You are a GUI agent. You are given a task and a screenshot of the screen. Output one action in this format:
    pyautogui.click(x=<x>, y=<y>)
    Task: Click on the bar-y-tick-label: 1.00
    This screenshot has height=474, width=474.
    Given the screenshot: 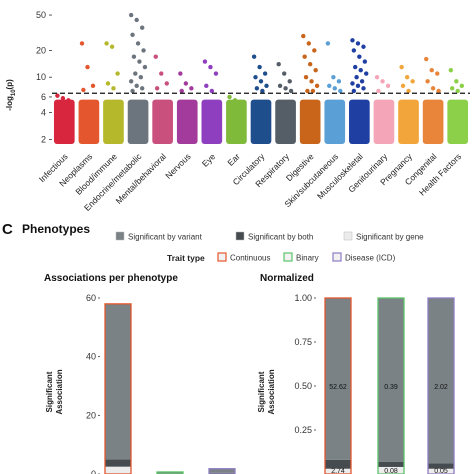 What is the action you would take?
    pyautogui.click(x=303, y=298)
    